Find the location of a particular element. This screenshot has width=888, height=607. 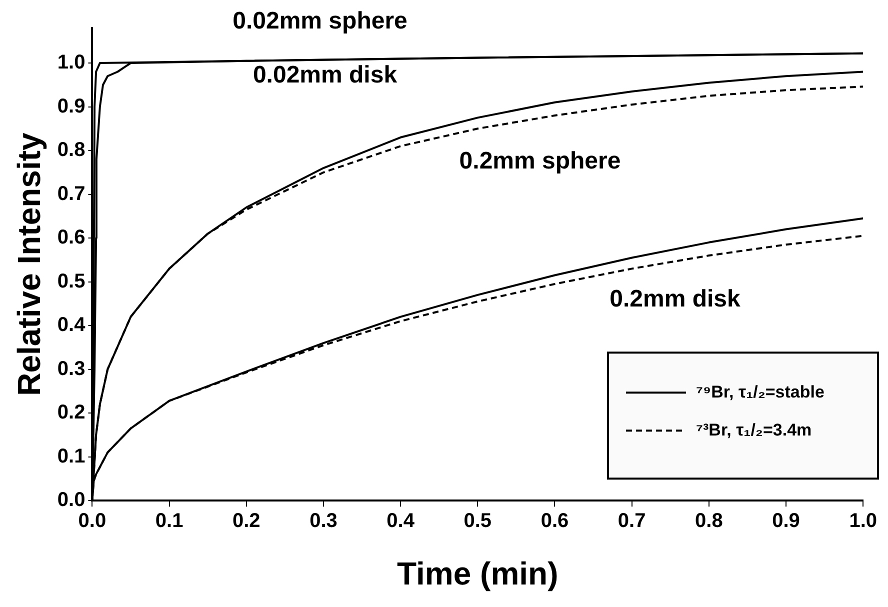

y-tick-label: 0.6 is located at coordinates (71, 237).